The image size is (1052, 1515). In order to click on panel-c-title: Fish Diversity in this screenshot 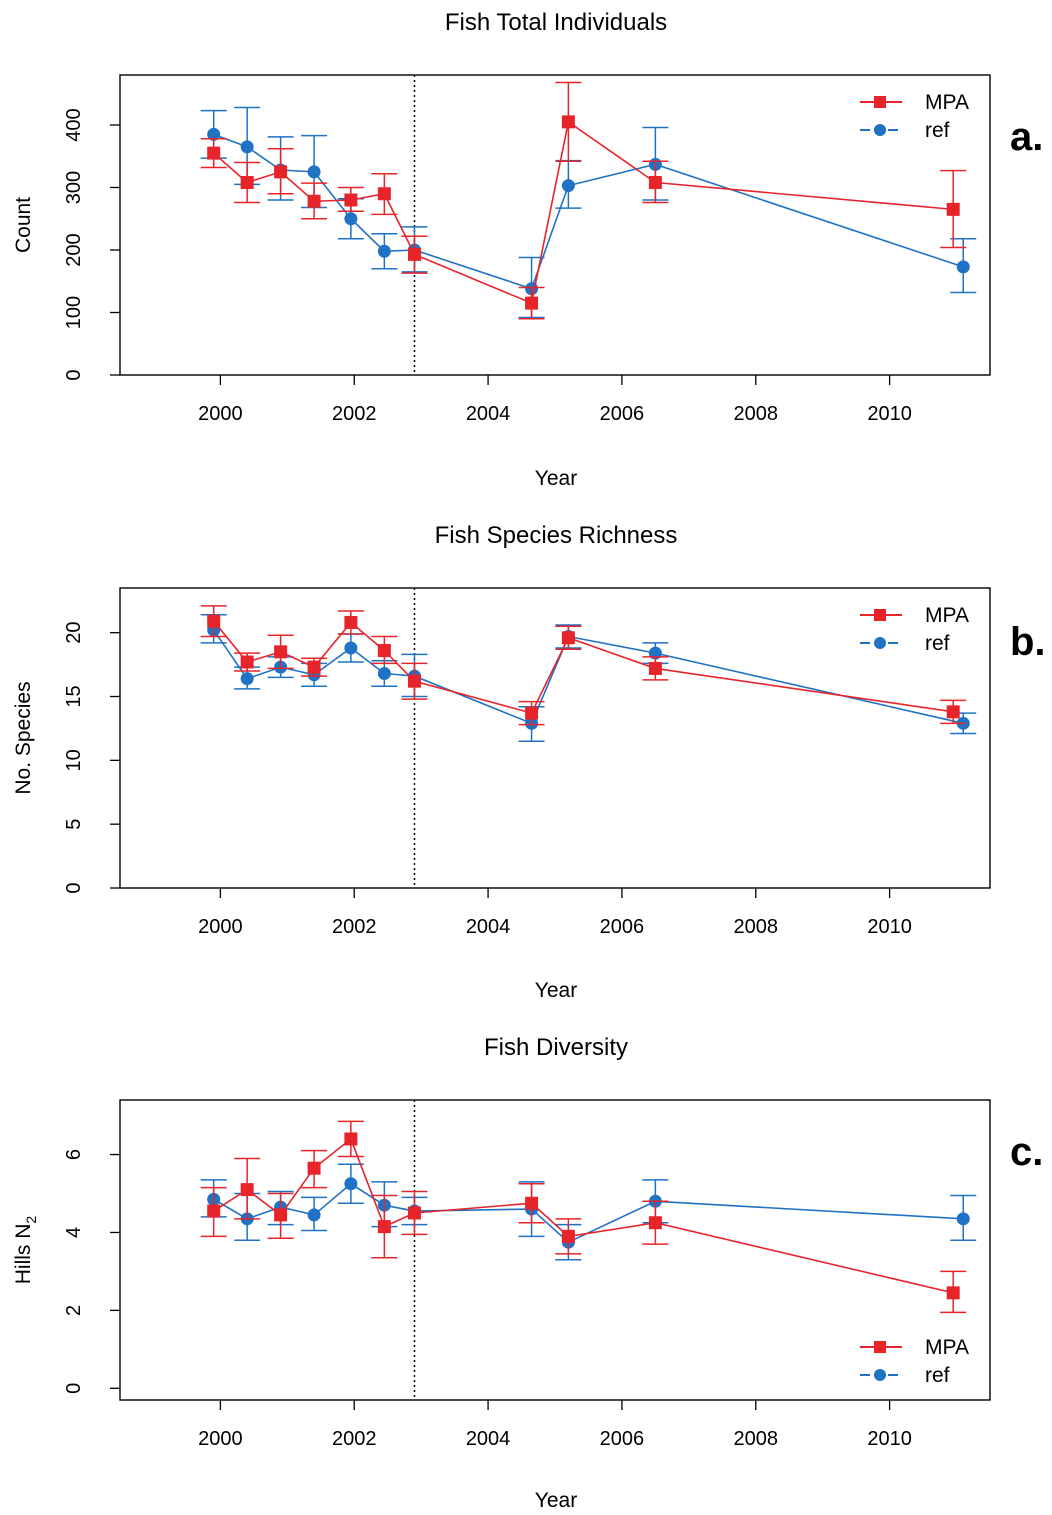, I will do `click(556, 1047)`.